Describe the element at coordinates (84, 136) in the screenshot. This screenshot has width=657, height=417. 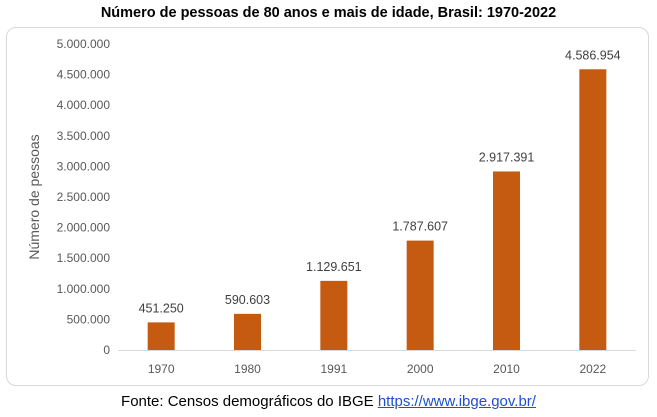
I see `y-tick-label: 3.500.000` at that location.